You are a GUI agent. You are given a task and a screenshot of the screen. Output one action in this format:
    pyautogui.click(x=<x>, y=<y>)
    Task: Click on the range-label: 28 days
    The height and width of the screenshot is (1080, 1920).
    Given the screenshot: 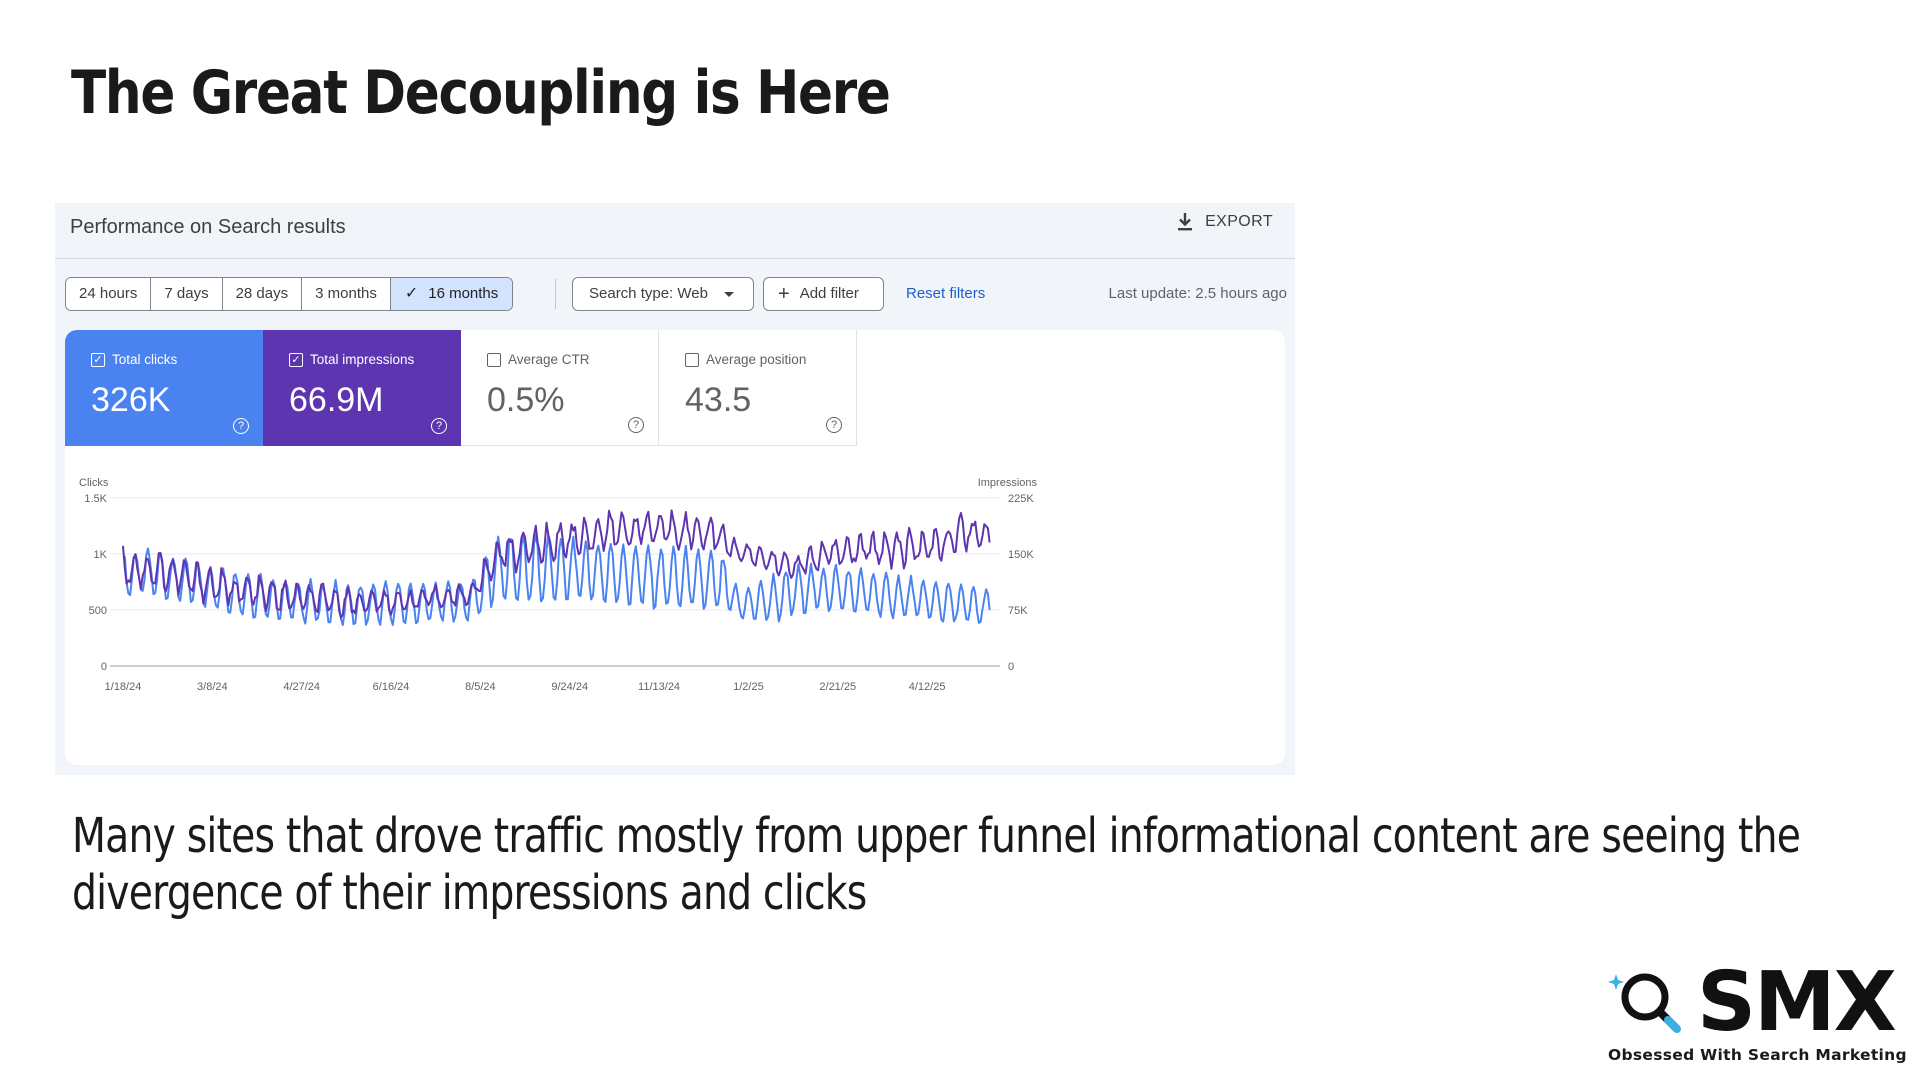 What is the action you would take?
    pyautogui.click(x=262, y=293)
    